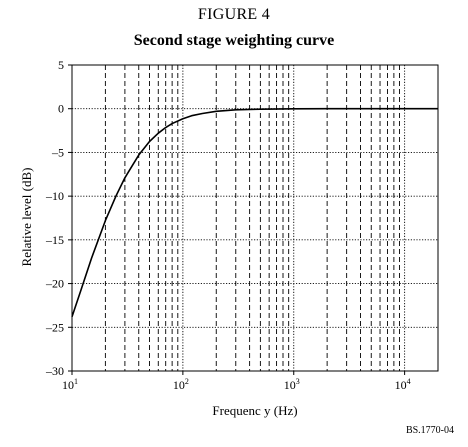 This screenshot has width=468, height=447. I want to click on x-tick-label: 10², so click(181, 384).